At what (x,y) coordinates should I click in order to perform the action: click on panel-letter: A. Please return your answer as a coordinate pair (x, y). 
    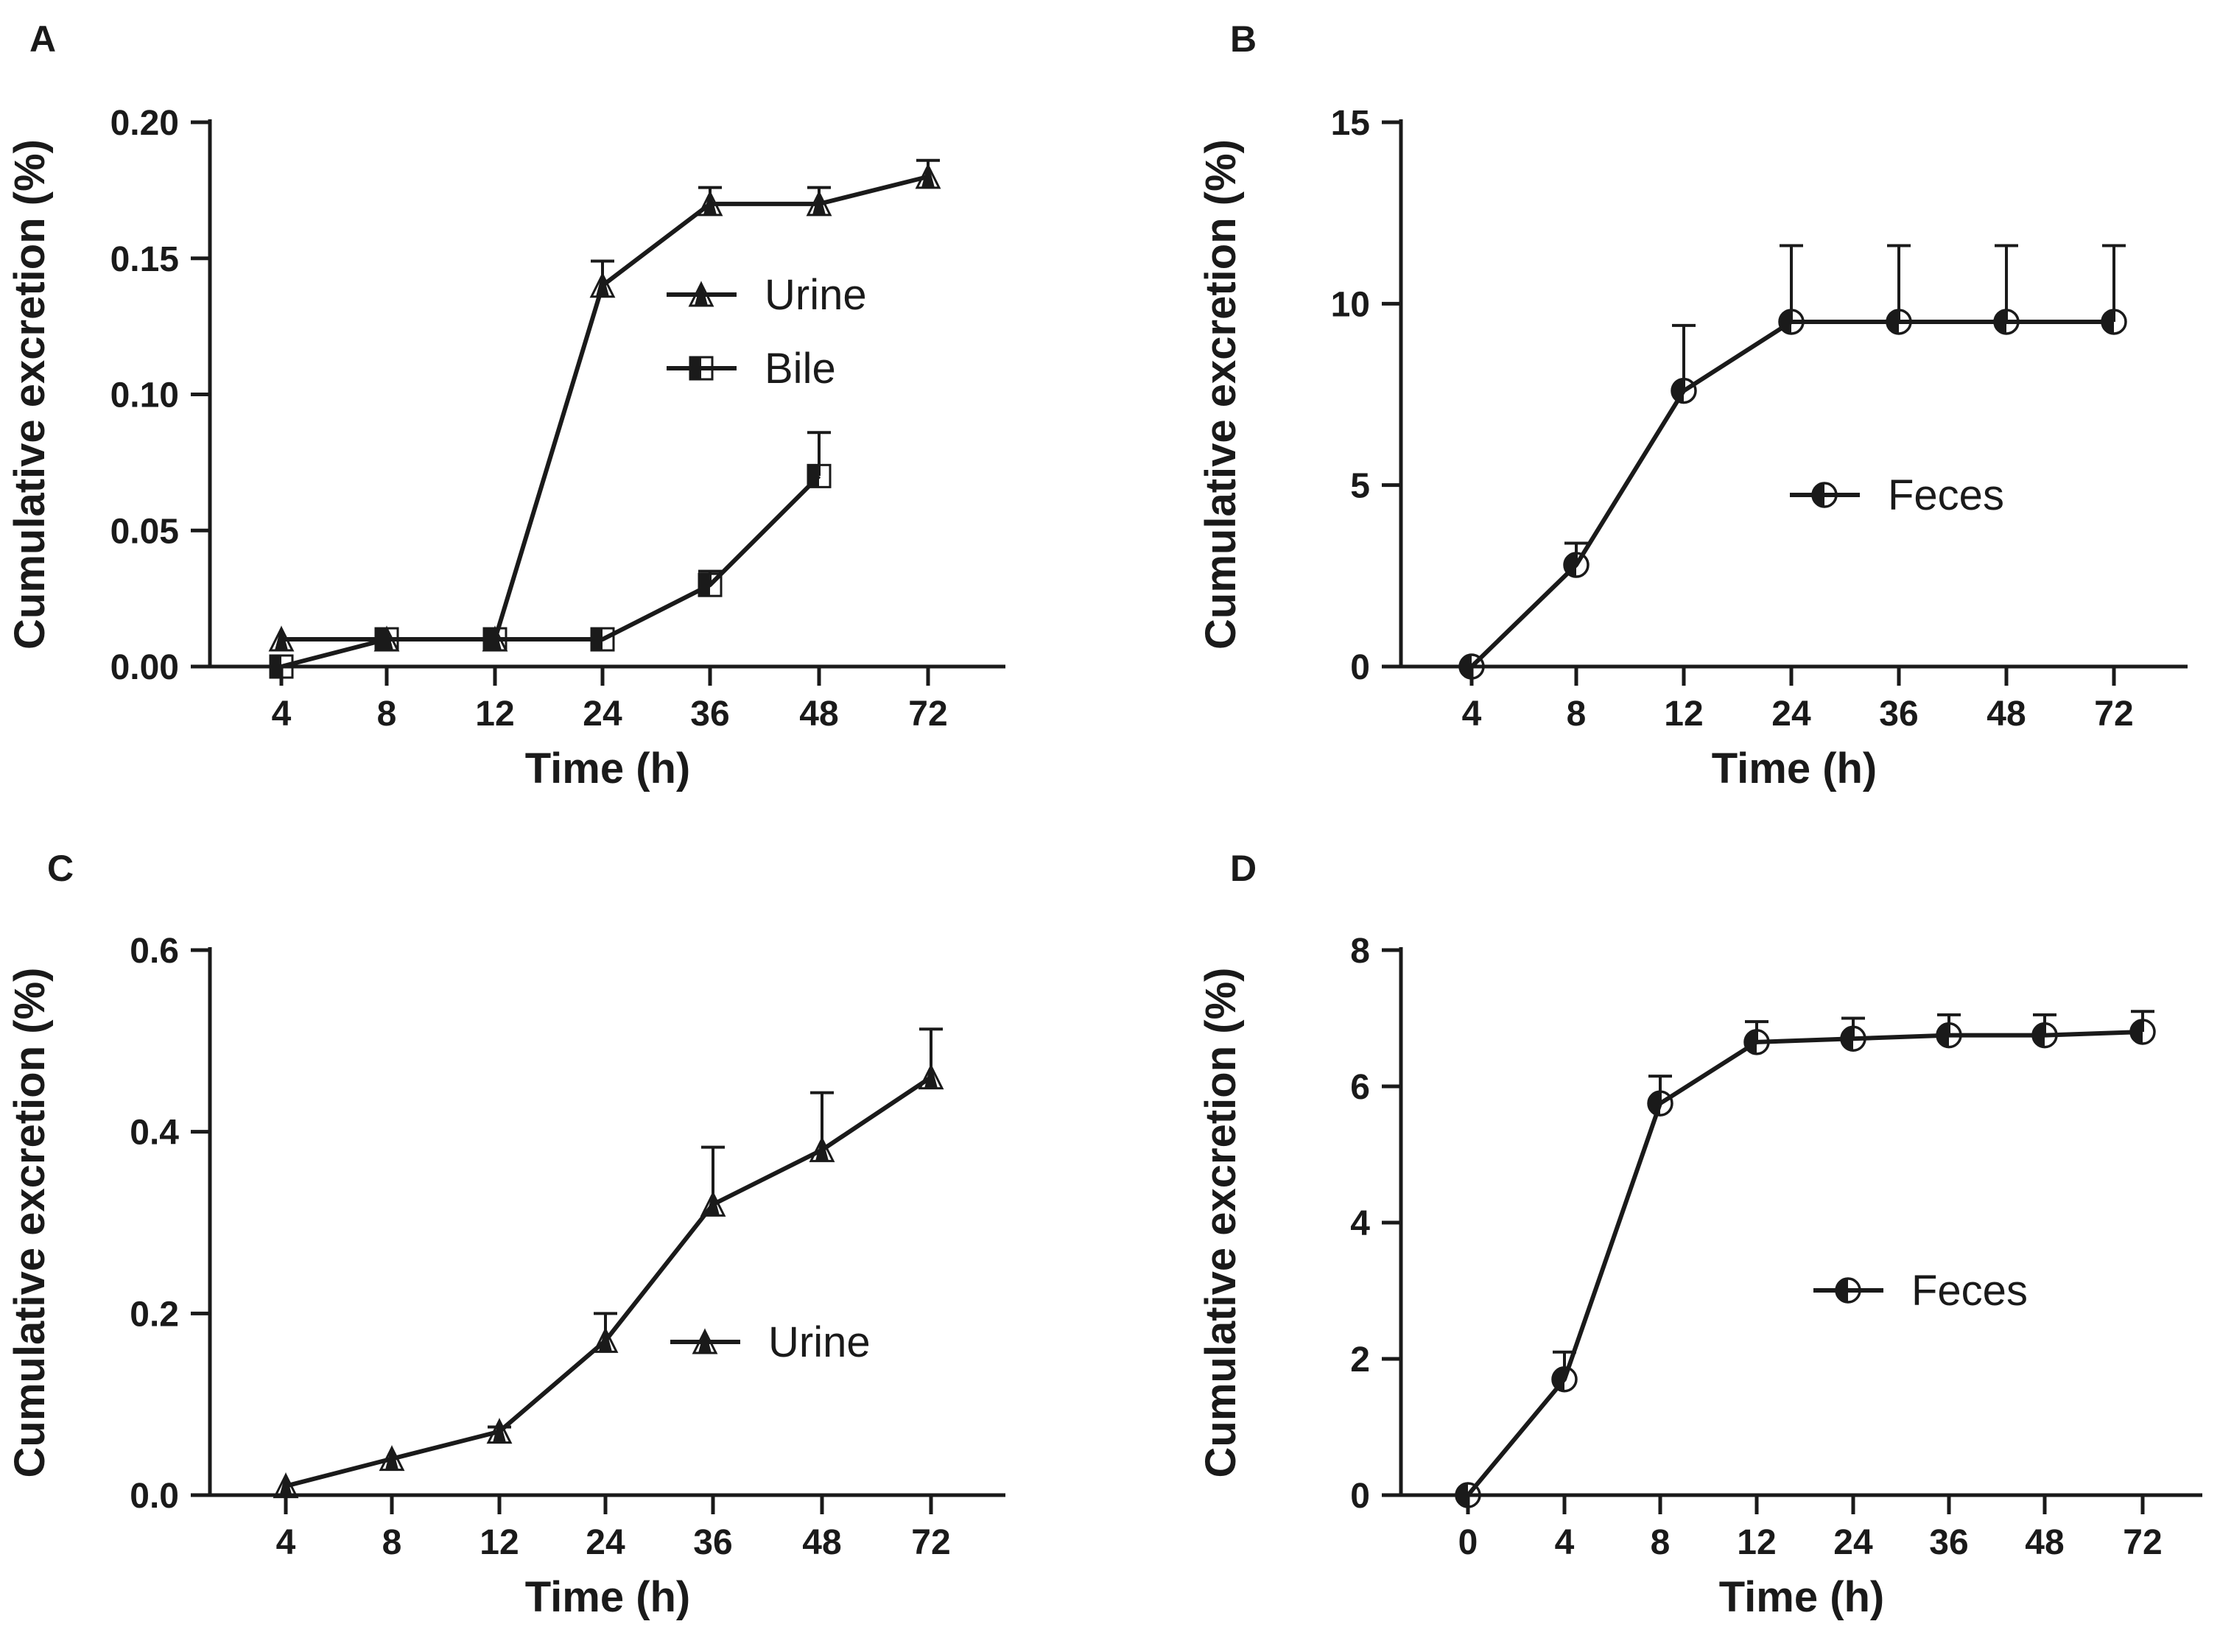
    Looking at the image, I should click on (42, 39).